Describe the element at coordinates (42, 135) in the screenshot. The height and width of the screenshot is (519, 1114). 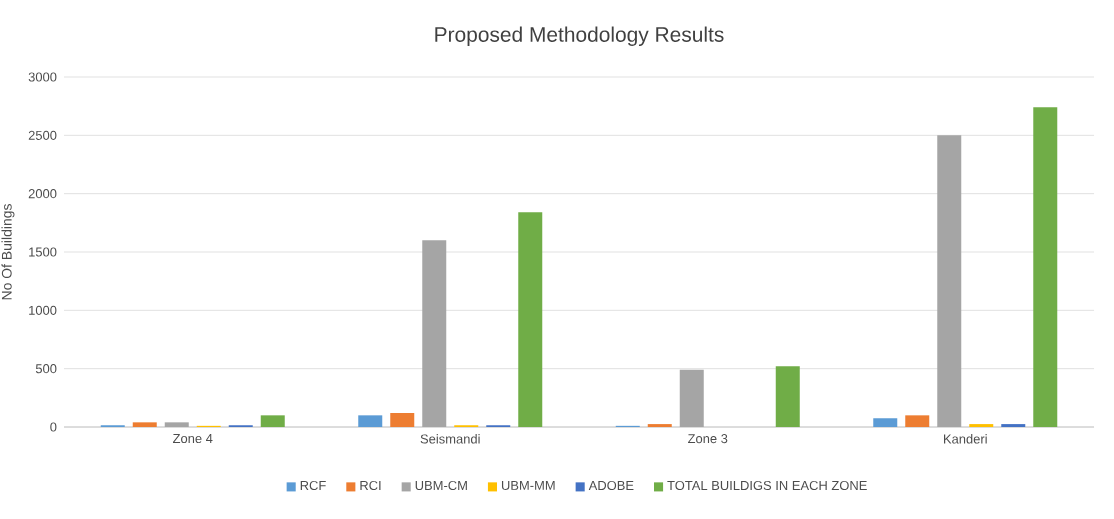
I see `y-tick-label: 2500` at that location.